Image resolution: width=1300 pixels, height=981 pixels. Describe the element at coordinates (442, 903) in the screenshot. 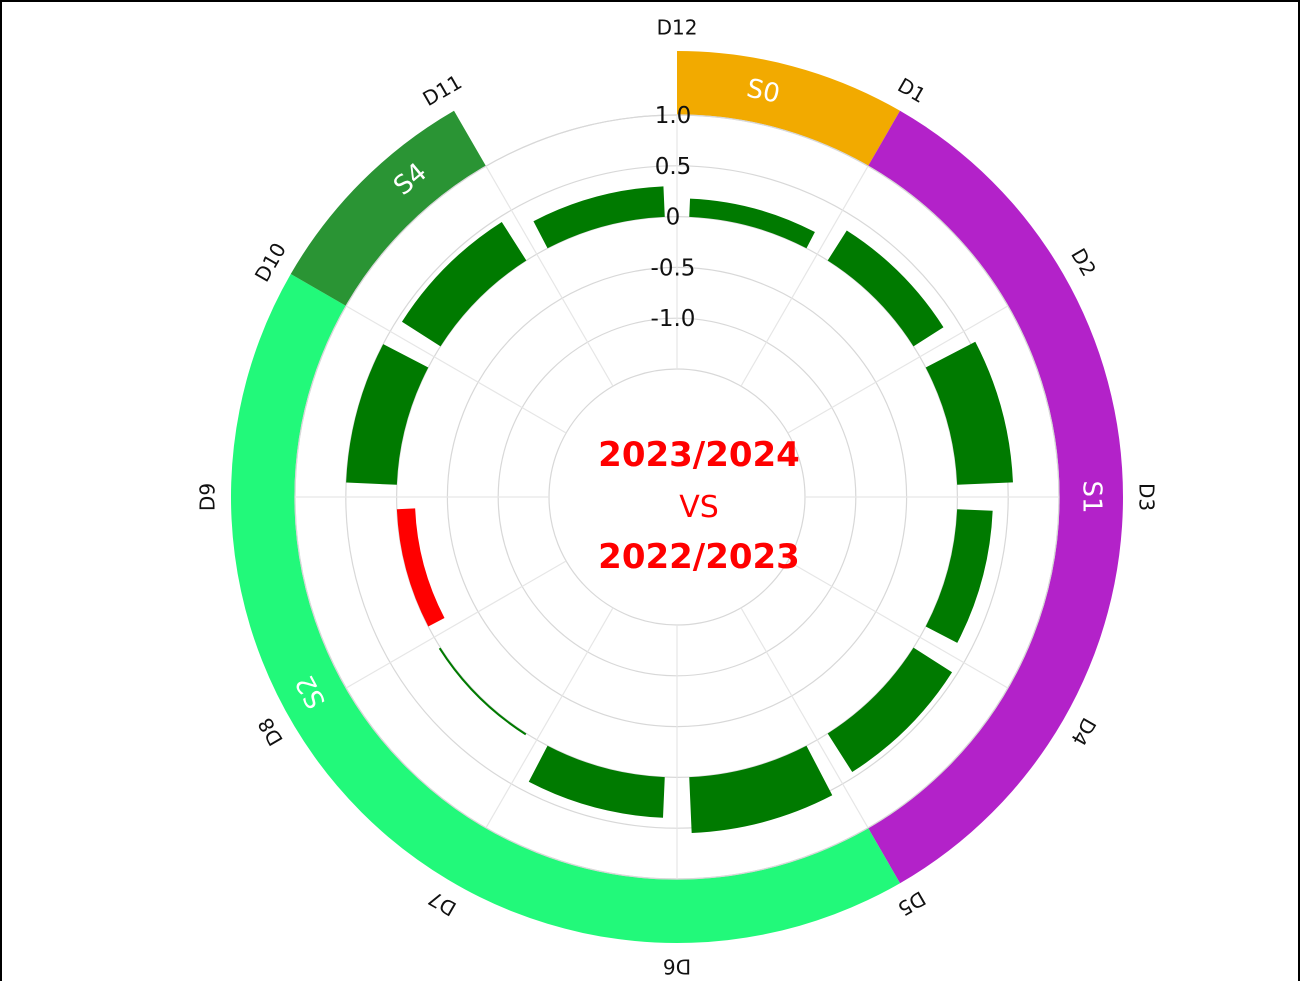

I see `category-label-d7: D7` at that location.